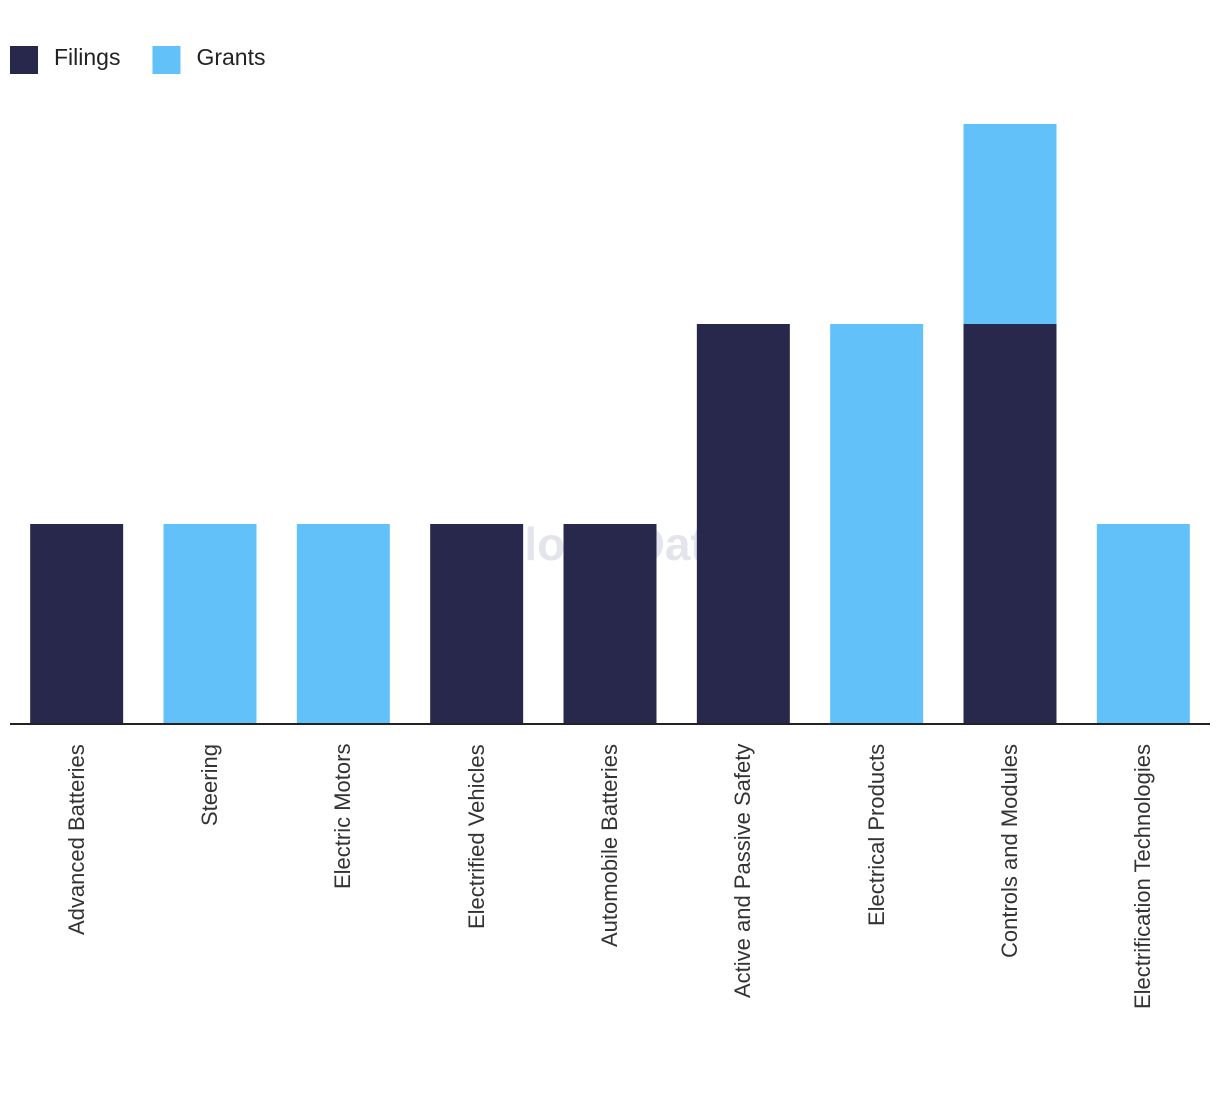 The height and width of the screenshot is (1094, 1220). Describe the element at coordinates (743, 871) in the screenshot. I see `x-tick-label: Active and Passive Safety` at that location.